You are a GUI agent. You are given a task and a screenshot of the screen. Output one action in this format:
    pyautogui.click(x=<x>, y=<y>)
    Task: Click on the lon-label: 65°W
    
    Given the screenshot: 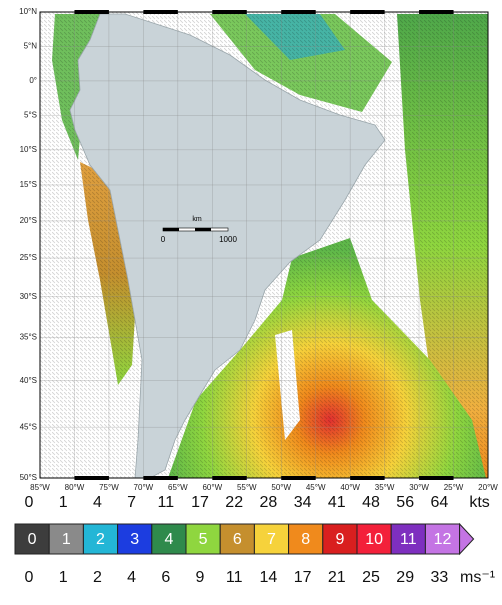 What is the action you would take?
    pyautogui.click(x=178, y=487)
    